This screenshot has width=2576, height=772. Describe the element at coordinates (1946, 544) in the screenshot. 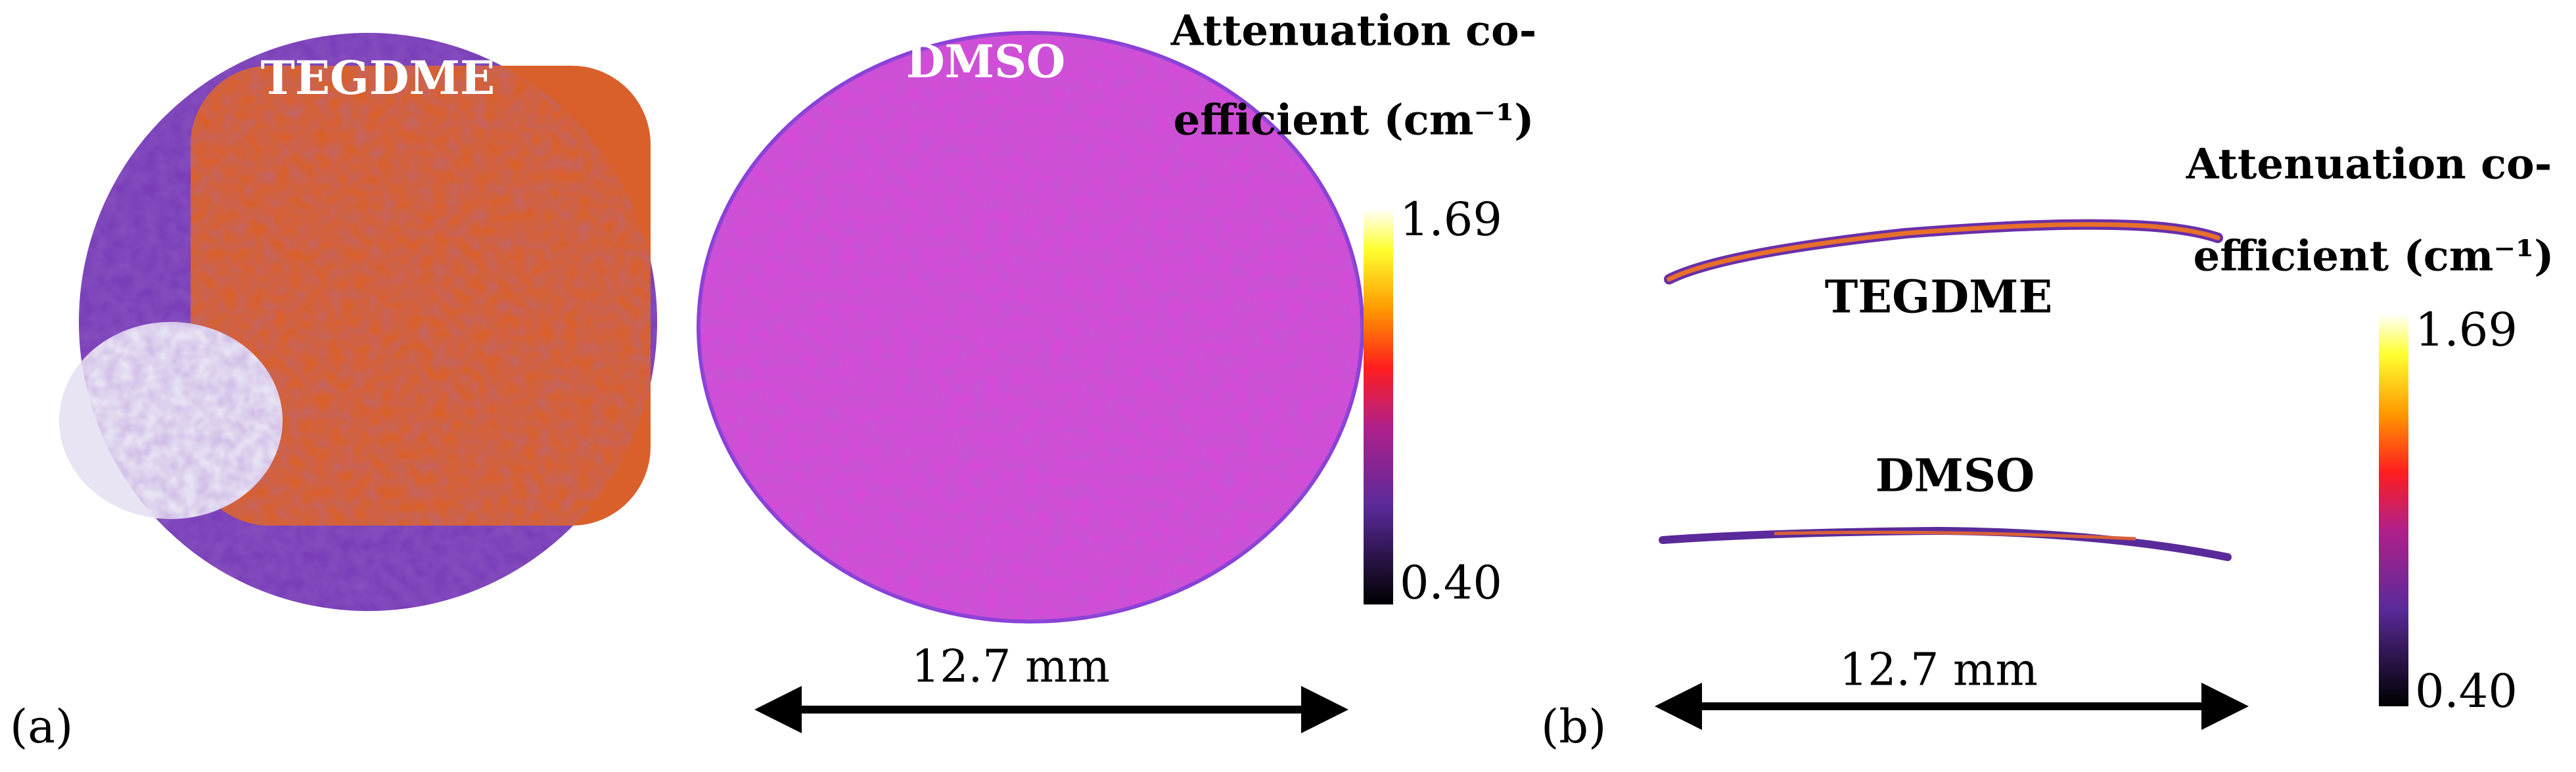

I see `dmso-slice` at that location.